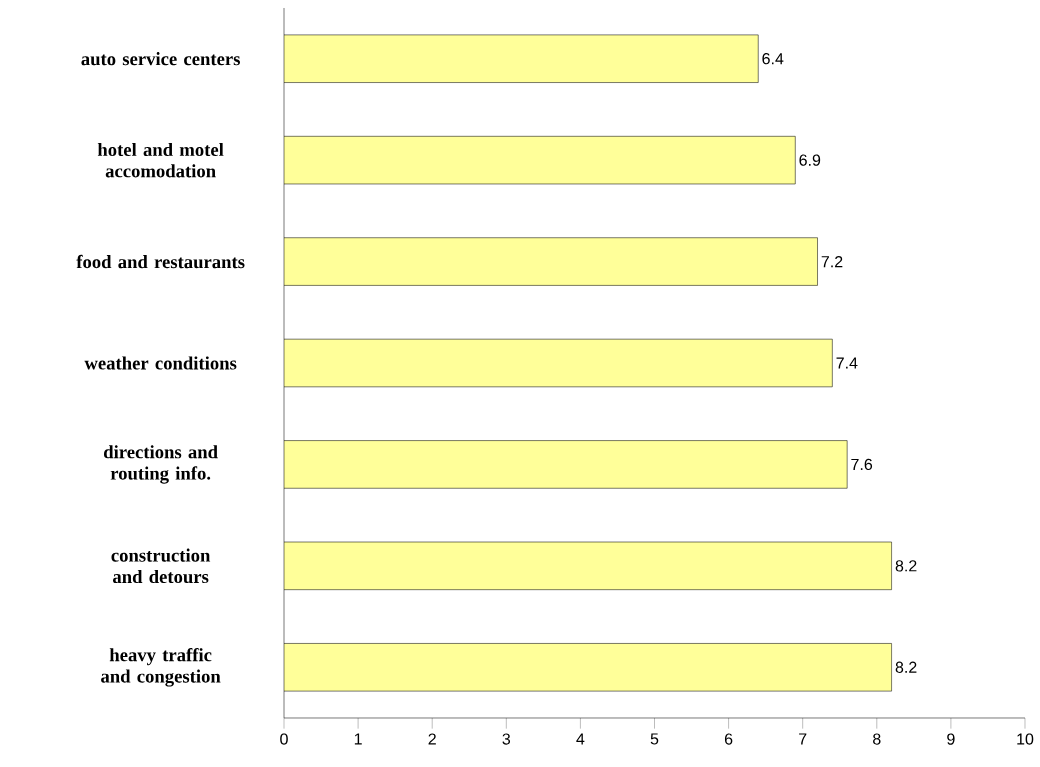  I want to click on y-tick-label: food and restaurants, so click(160, 261).